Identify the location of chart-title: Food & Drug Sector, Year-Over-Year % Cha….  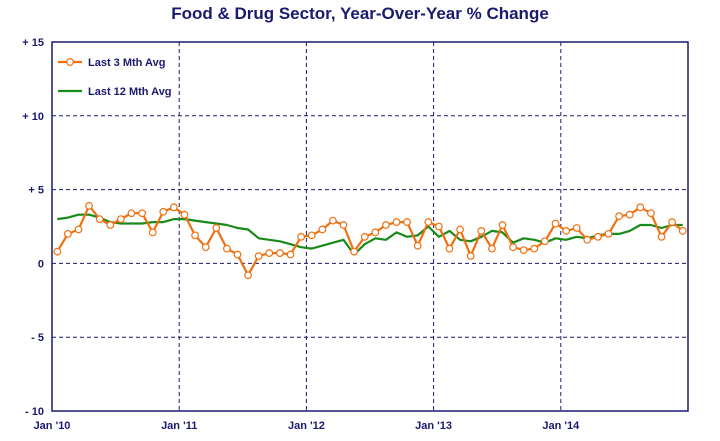
(360, 13).